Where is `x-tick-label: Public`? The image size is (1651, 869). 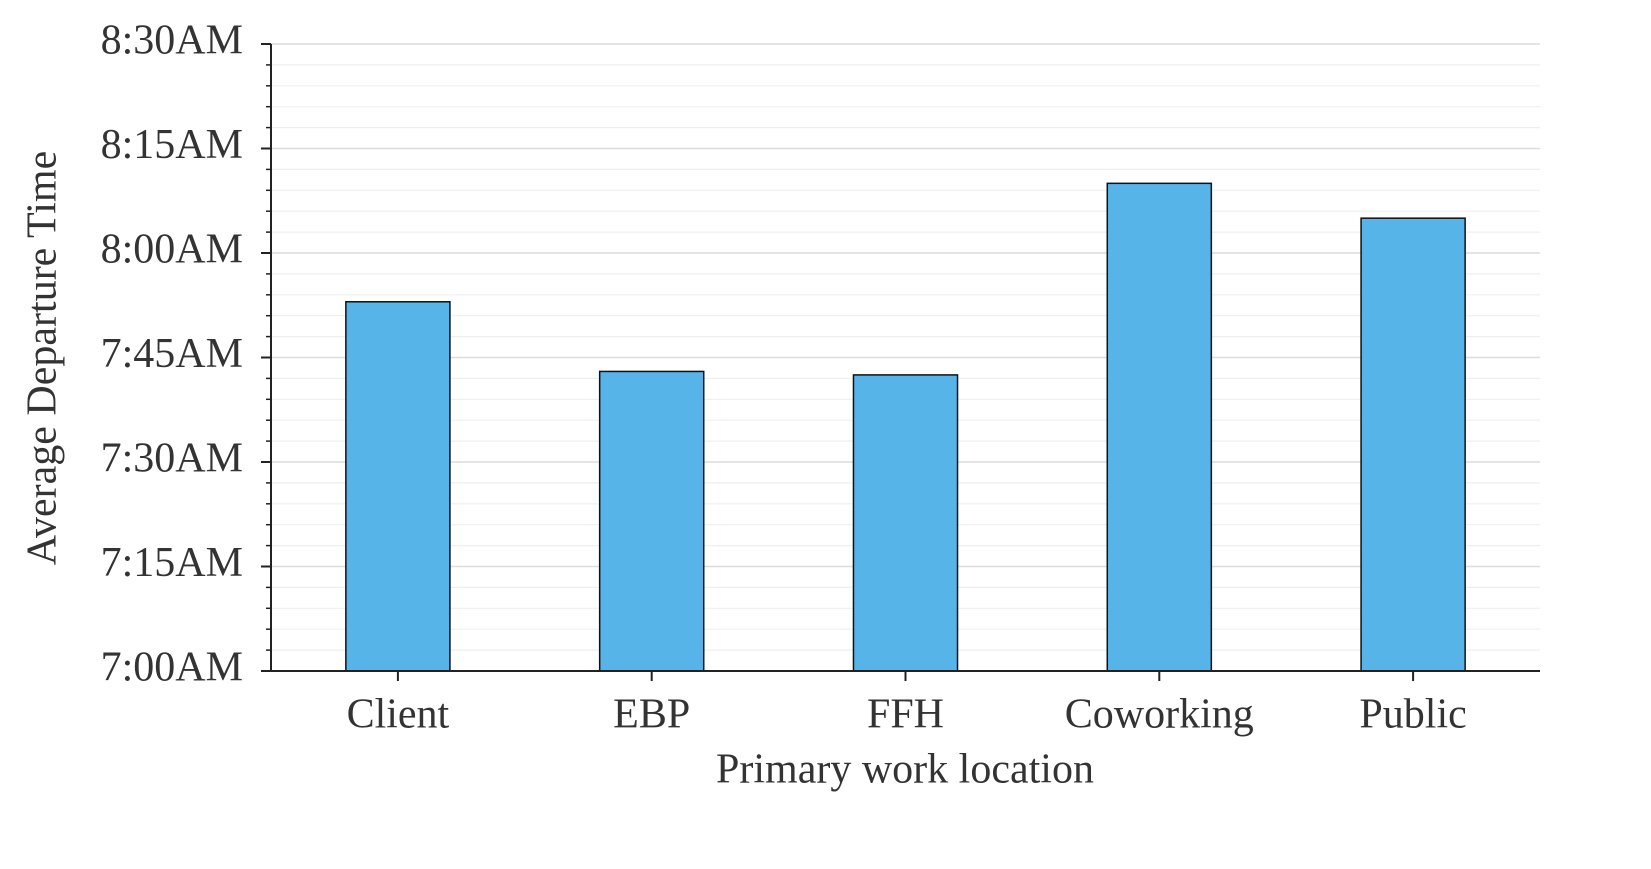
x-tick-label: Public is located at coordinates (1412, 715).